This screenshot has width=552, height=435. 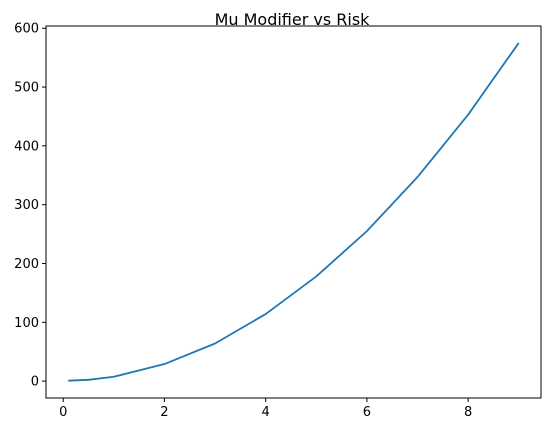 What do you see at coordinates (26, 146) in the screenshot?
I see `y-tick-label: 400` at bounding box center [26, 146].